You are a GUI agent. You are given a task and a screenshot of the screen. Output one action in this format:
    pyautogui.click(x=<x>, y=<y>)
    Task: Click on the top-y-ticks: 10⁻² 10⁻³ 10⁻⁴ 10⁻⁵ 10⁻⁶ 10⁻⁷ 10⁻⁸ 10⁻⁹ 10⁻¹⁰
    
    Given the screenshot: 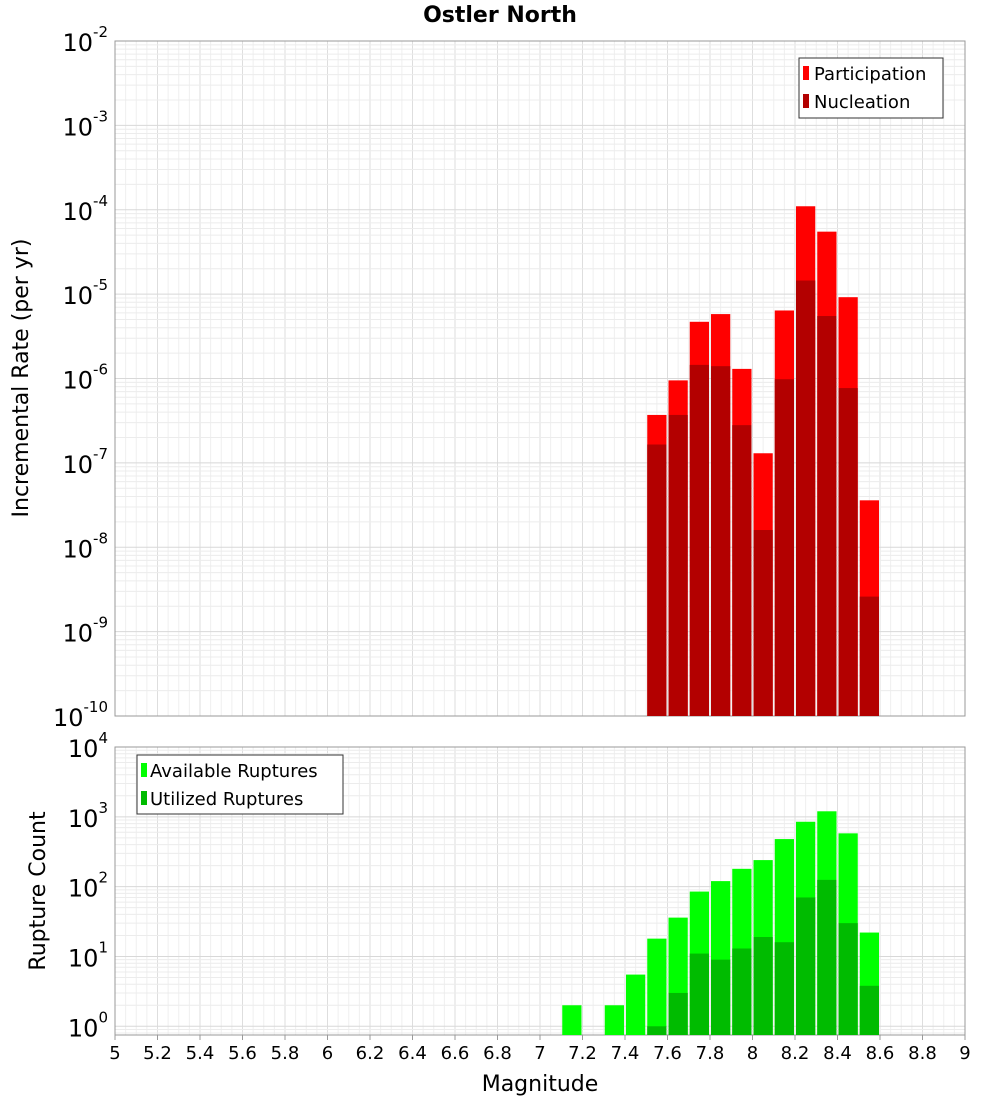 What is the action you would take?
    pyautogui.click(x=80, y=377)
    